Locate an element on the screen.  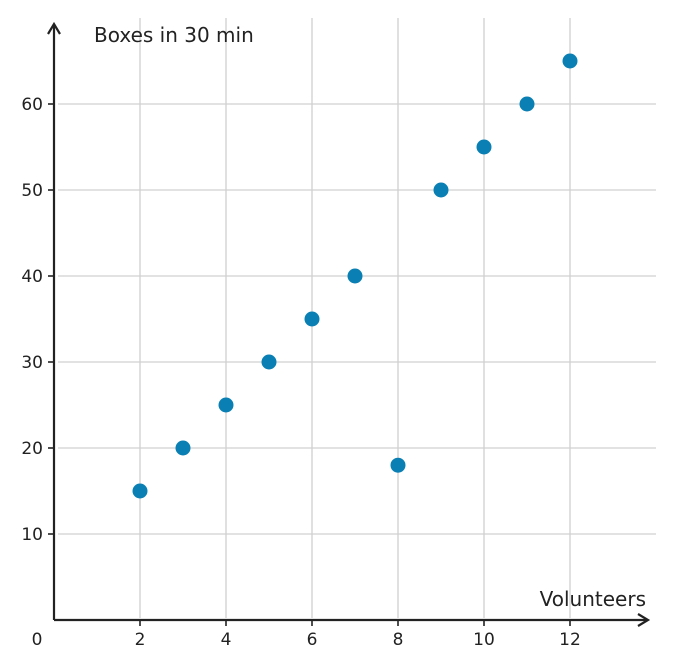
y-axis-arrow is located at coordinates (54, 28).